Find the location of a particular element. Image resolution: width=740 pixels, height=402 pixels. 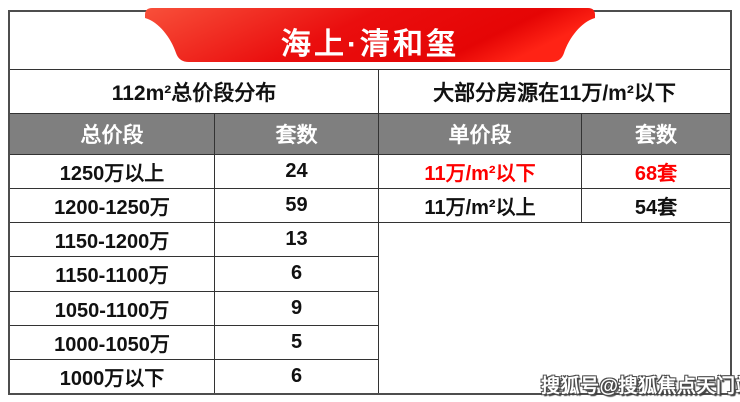

table-row: 1150-1100万 6 is located at coordinates (194, 274).